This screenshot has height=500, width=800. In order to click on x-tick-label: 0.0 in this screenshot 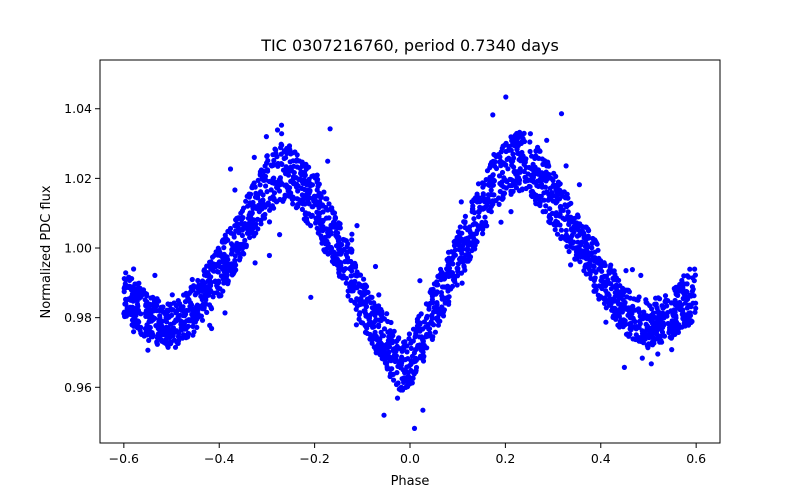, I will do `click(410, 458)`.